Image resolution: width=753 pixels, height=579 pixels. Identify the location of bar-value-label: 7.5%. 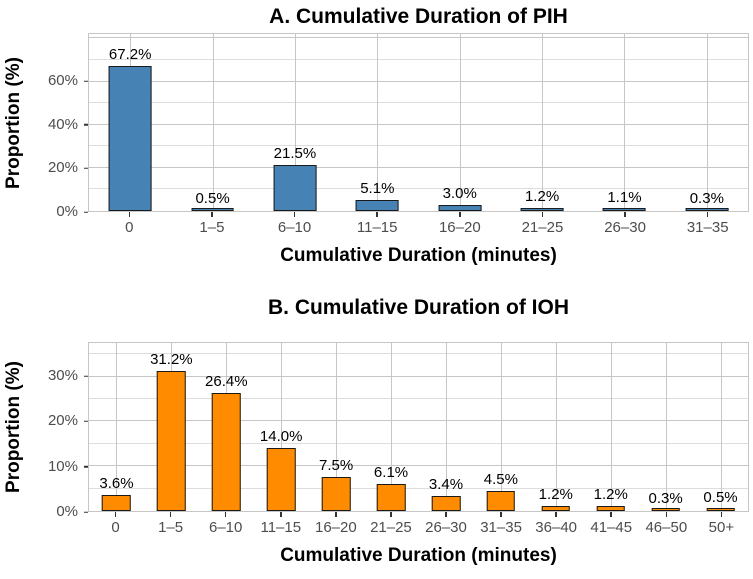
(336, 466).